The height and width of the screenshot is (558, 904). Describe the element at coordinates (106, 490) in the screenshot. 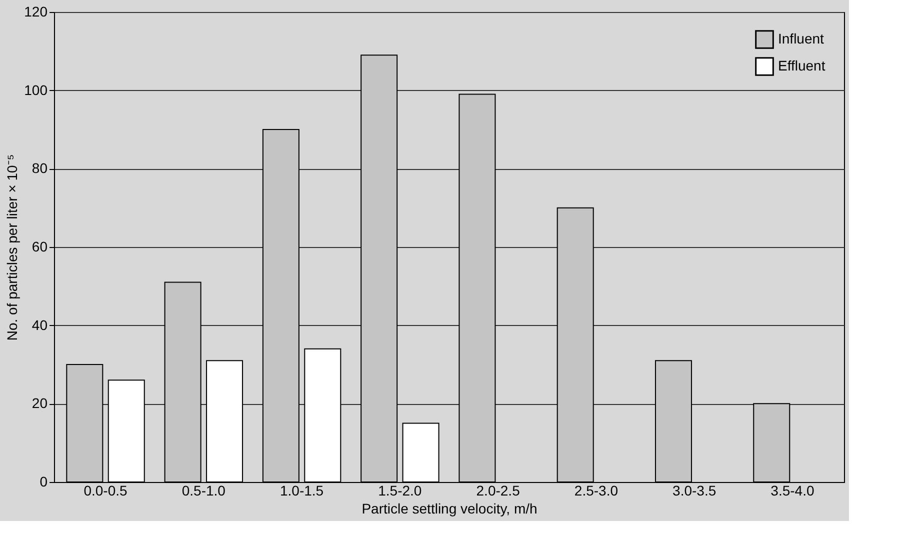

I see `x-tick-label: 0.0-0.5` at that location.